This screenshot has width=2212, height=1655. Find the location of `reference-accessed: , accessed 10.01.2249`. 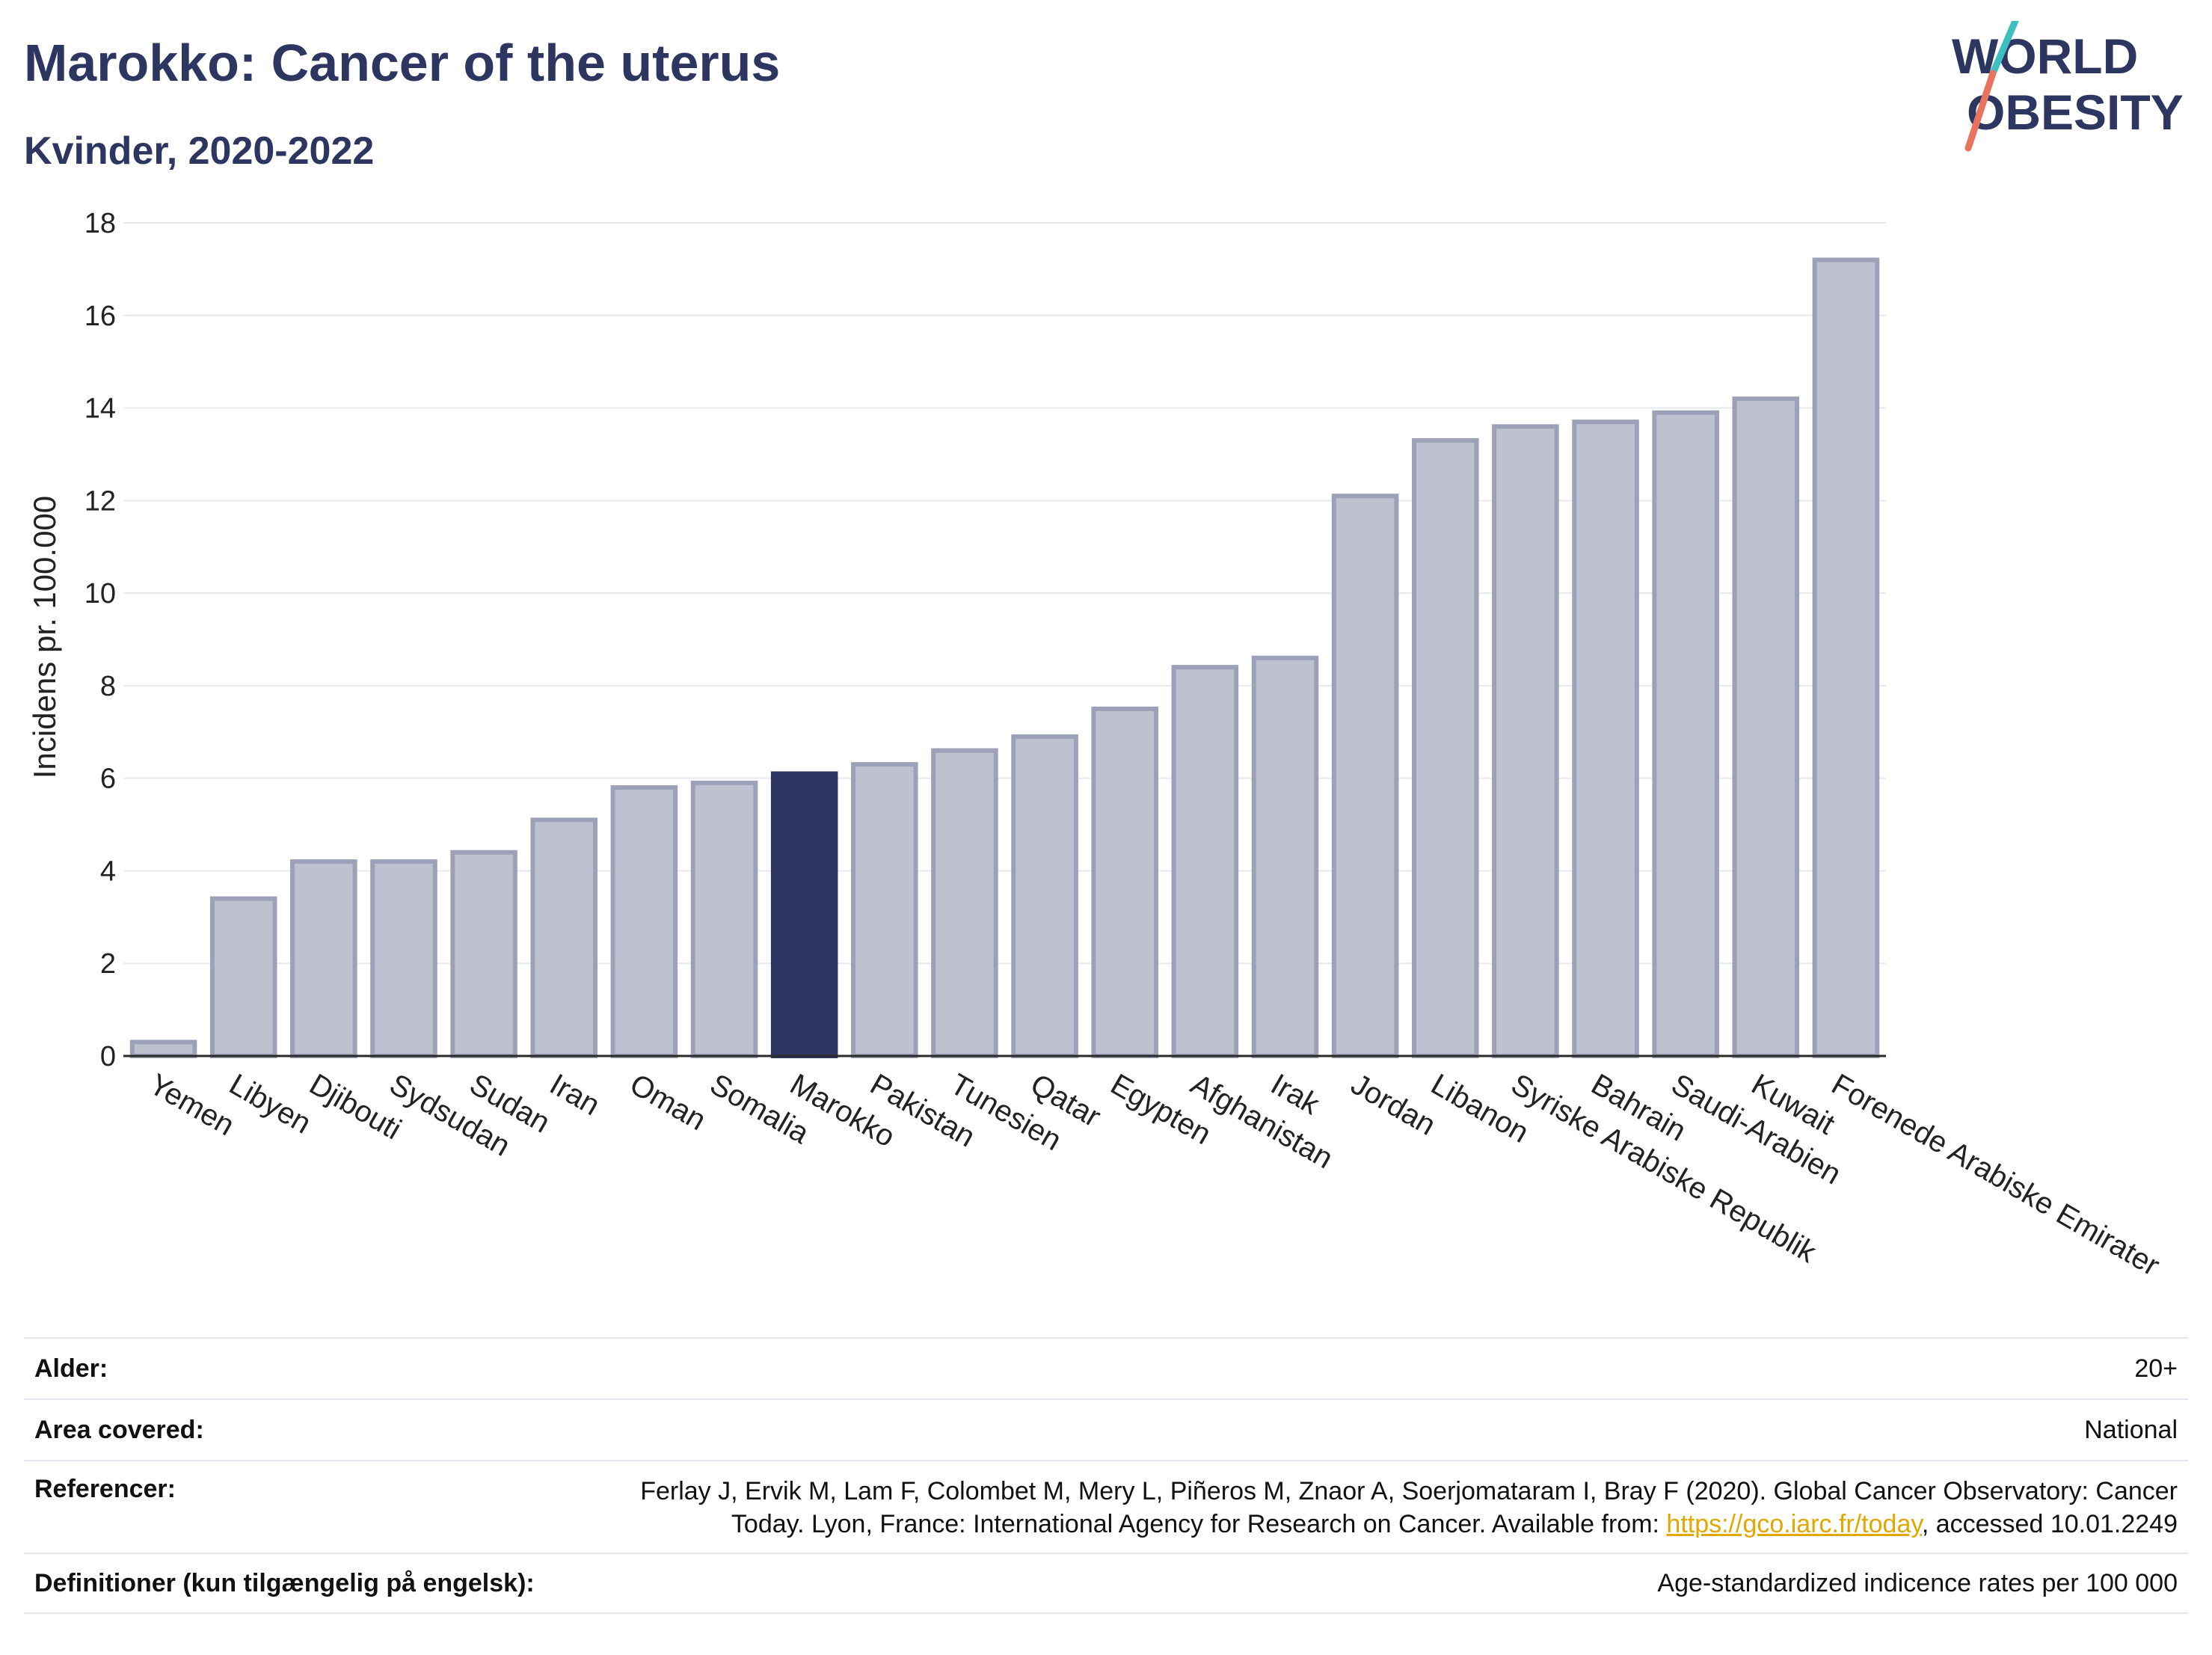

reference-accessed: , accessed 10.01.2249 is located at coordinates (2049, 1524).